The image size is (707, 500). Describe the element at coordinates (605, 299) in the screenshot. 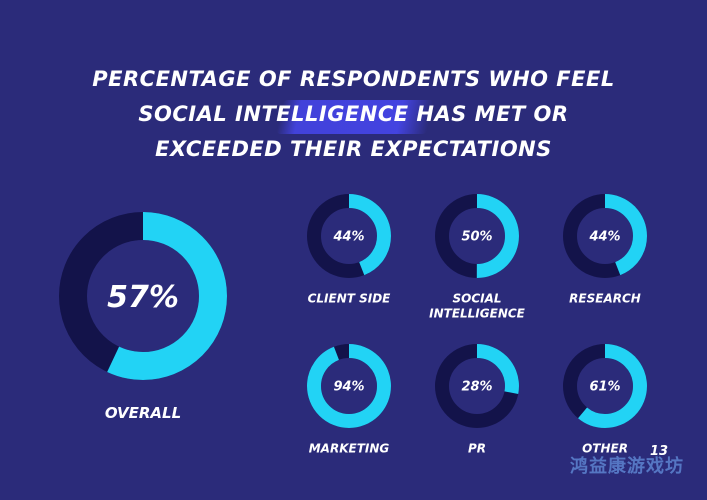

I see `donut-category-label: RESEARCH` at that location.